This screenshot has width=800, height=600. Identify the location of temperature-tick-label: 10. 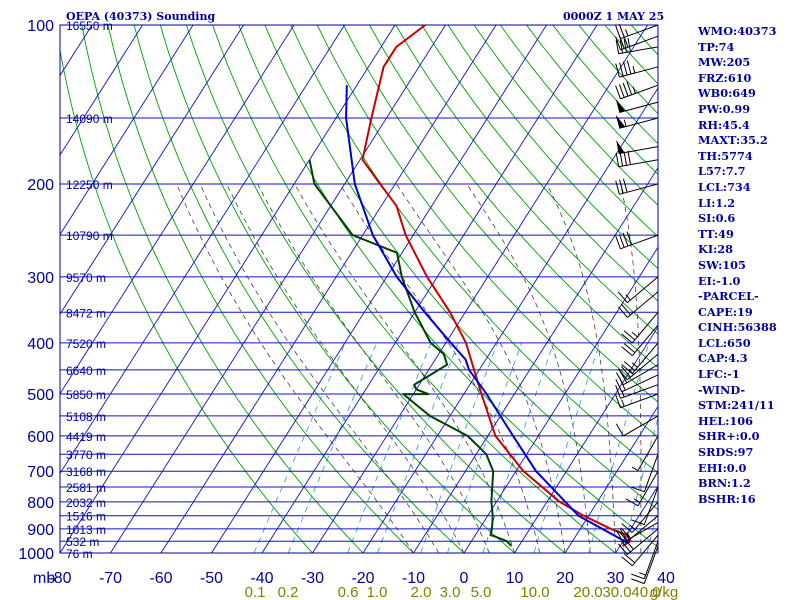
(515, 578).